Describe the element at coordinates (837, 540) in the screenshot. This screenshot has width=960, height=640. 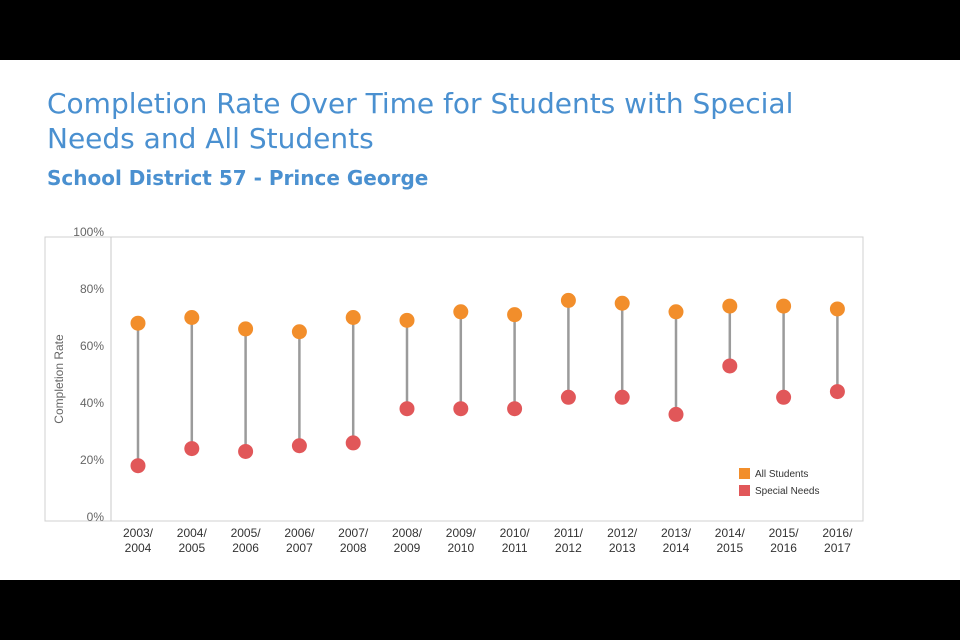
I see `x-tick-label: 2016/2017` at that location.